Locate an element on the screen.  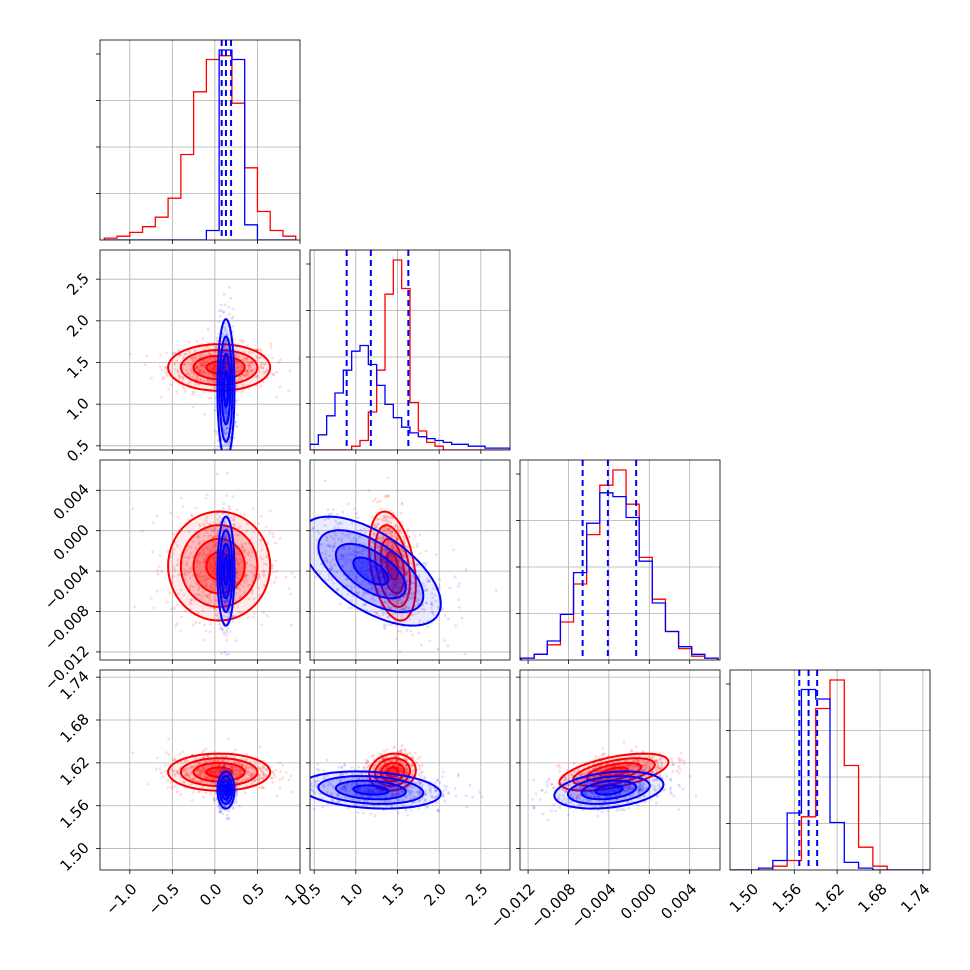
blue-contour is located at coordinates (226, 384).